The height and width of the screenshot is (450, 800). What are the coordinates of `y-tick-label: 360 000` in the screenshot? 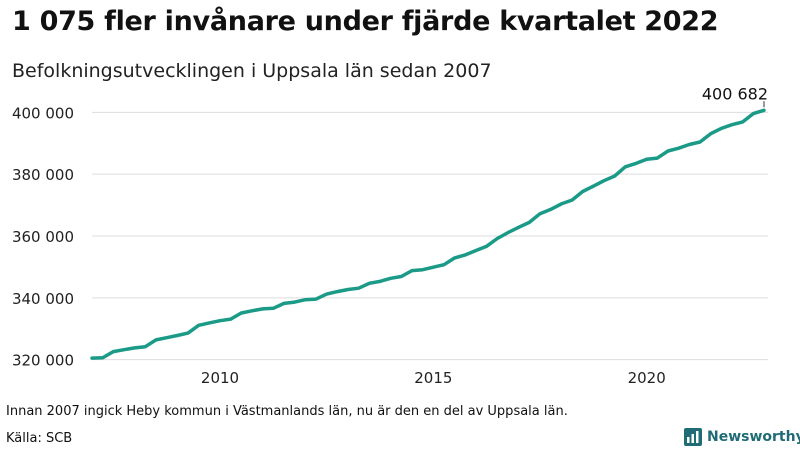 It's located at (43, 237).